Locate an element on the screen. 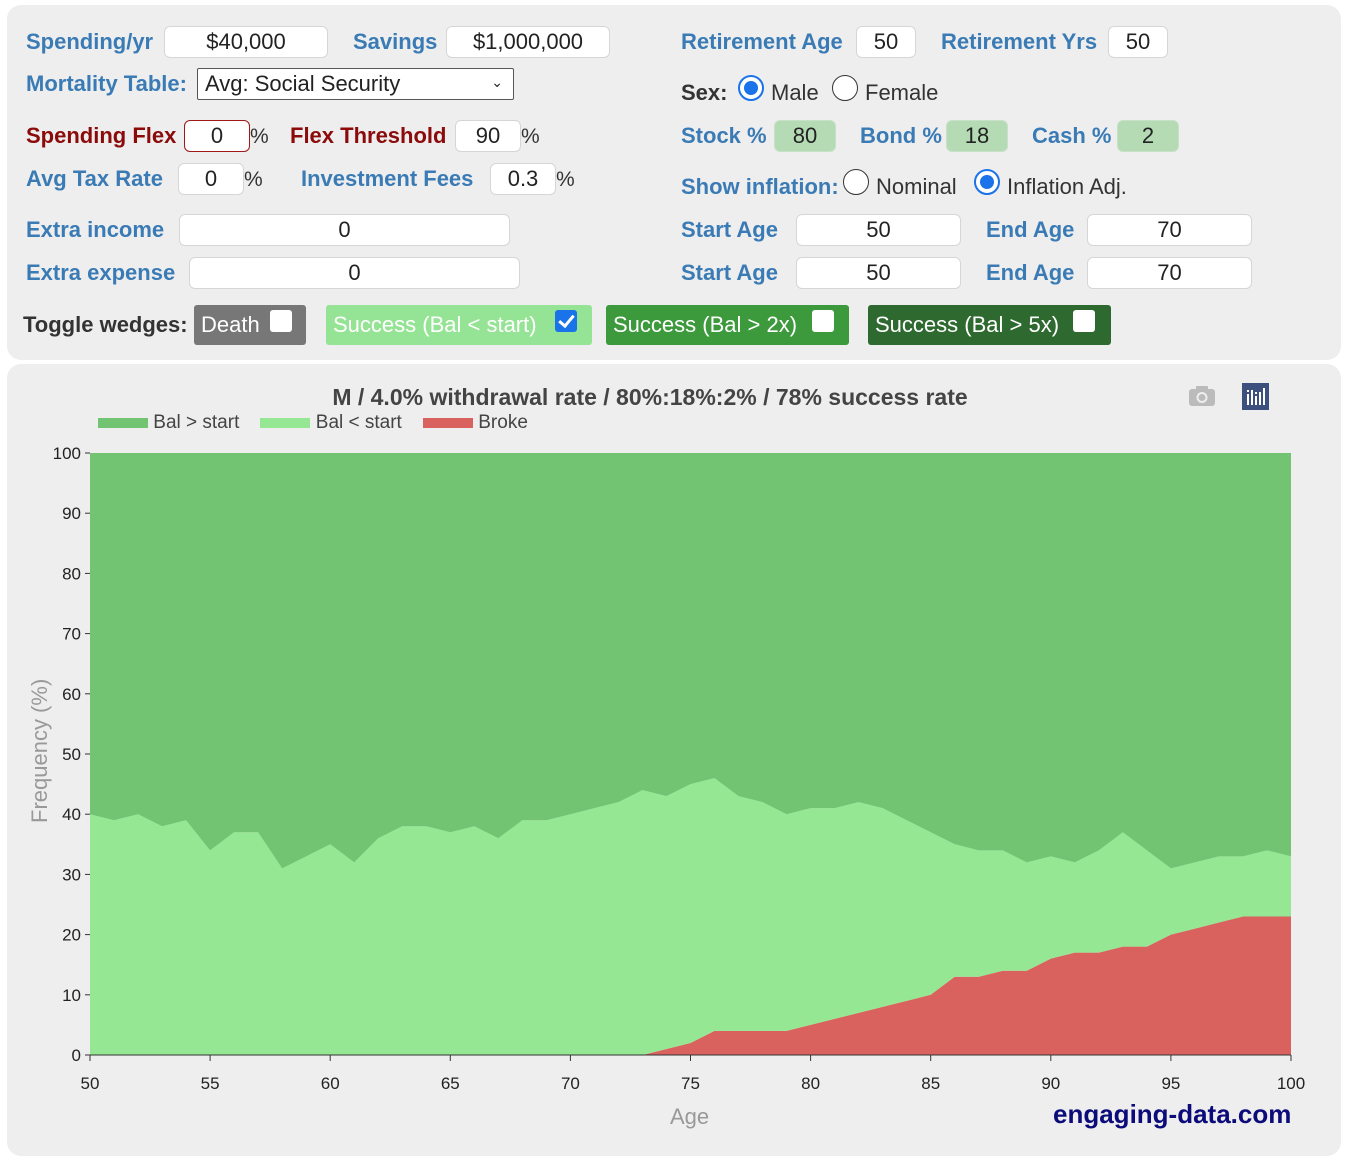  area-broke is located at coordinates (690, 985).